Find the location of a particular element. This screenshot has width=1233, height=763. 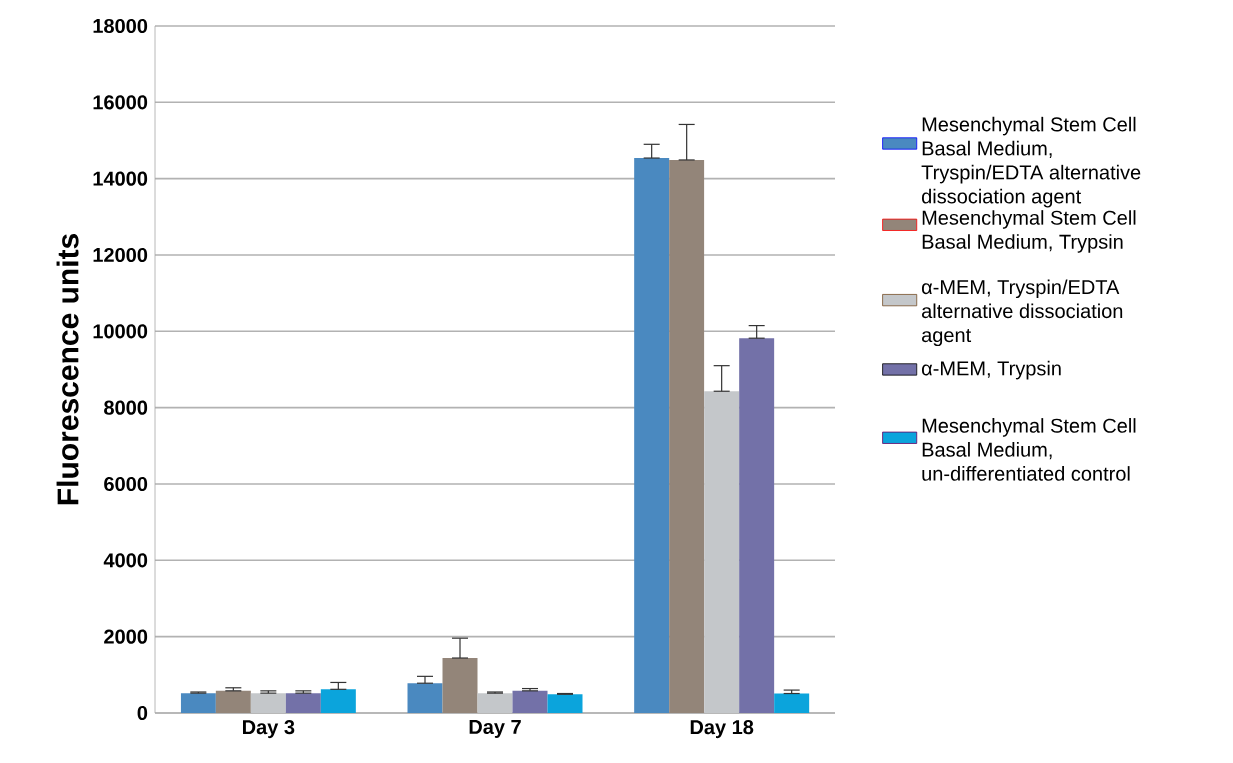

y-tick-label: 8000 is located at coordinates (126, 407).